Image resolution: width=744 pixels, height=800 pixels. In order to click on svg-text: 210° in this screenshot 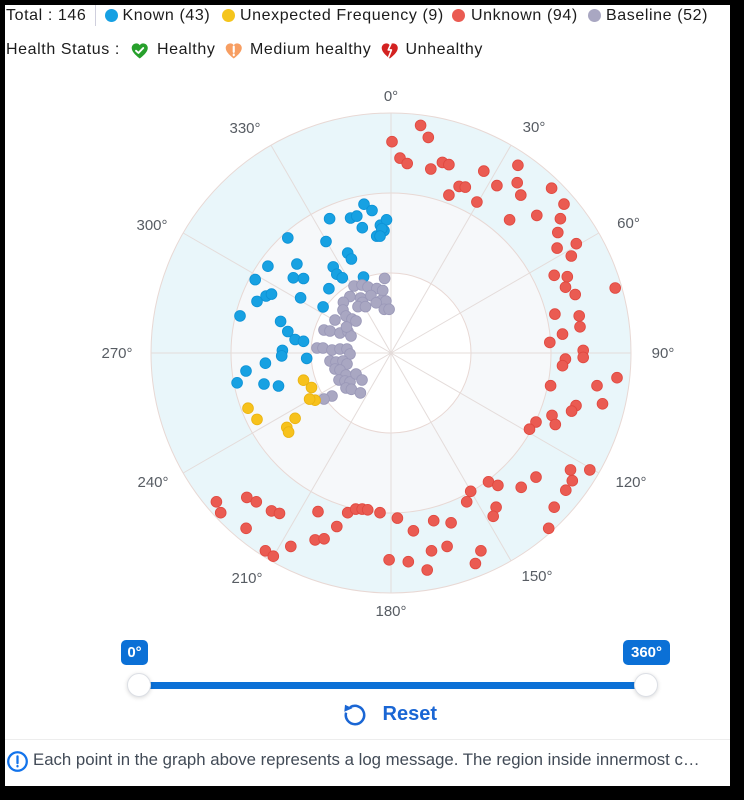, I will do `click(246, 578)`.